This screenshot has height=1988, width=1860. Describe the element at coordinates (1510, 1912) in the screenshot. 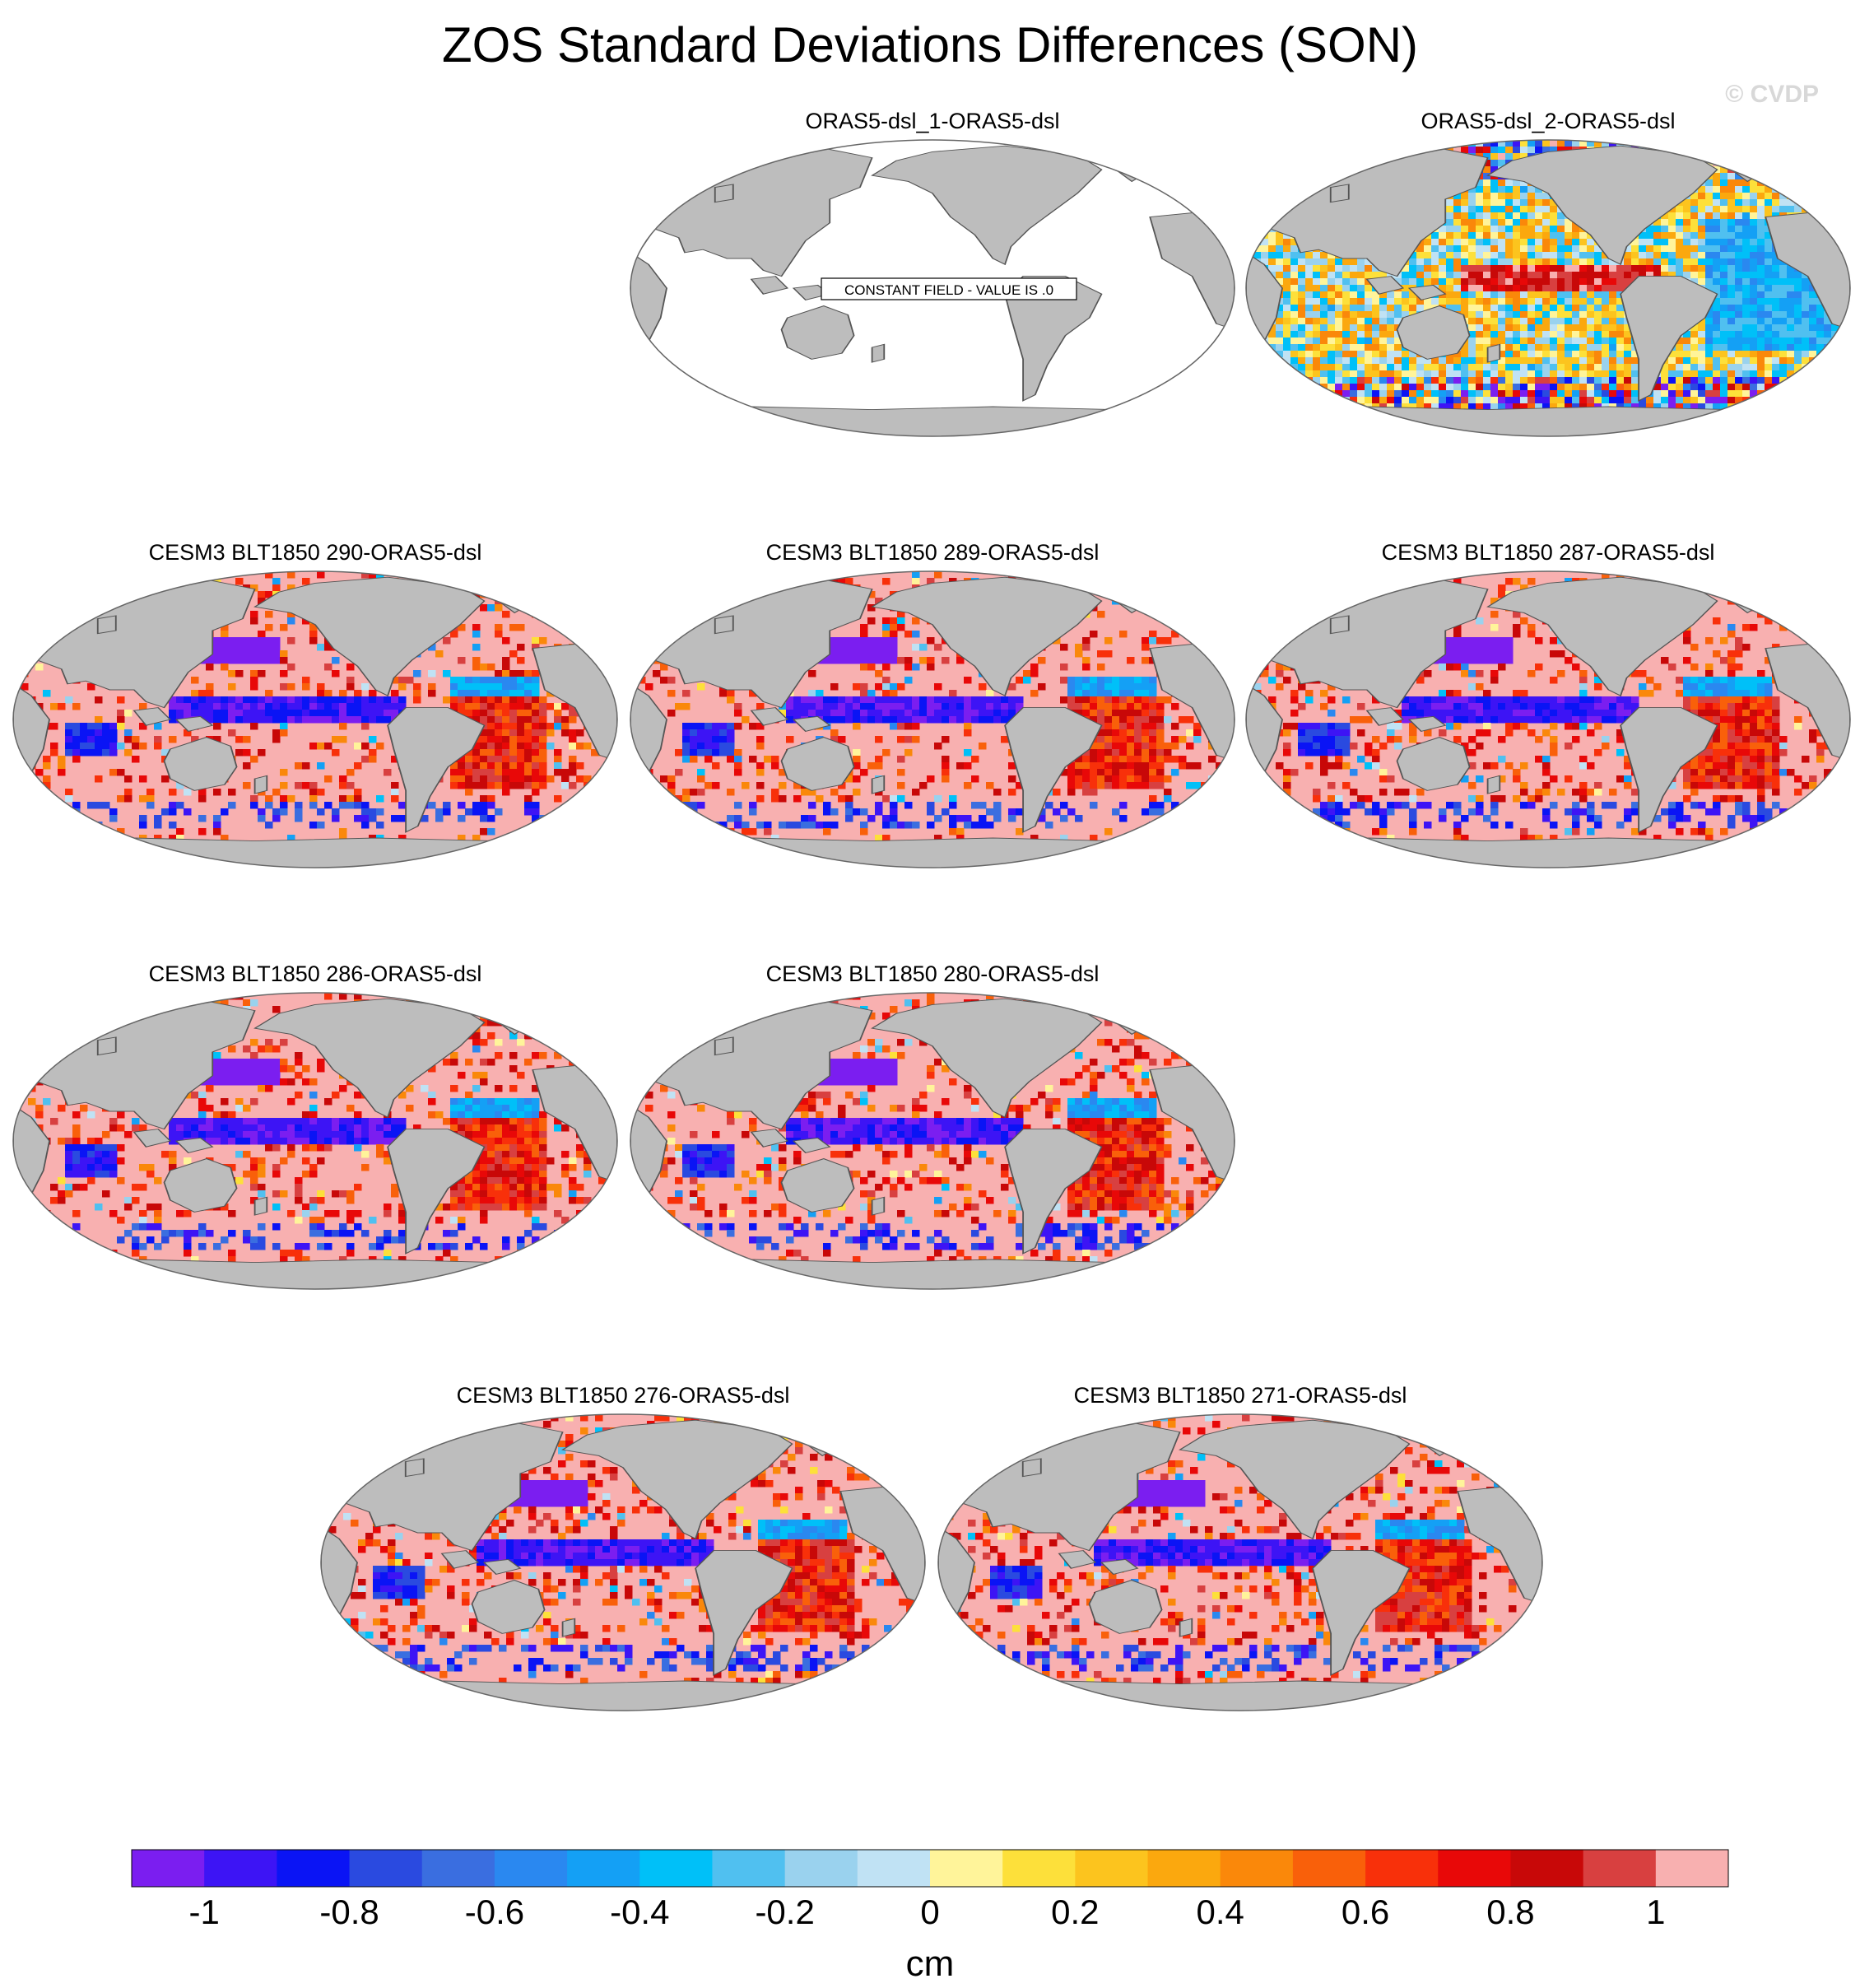

I see `colorbar-tick-label: 0.8` at that location.